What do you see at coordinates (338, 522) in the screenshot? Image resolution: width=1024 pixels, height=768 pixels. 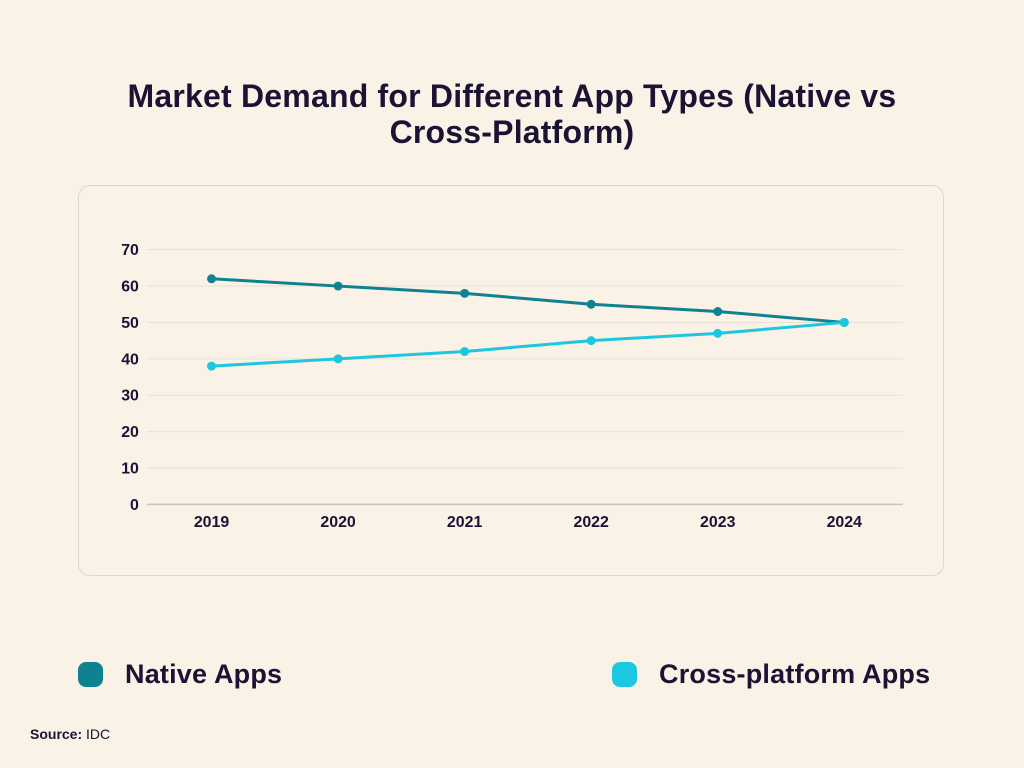 I see `x-tick-label: 2020` at bounding box center [338, 522].